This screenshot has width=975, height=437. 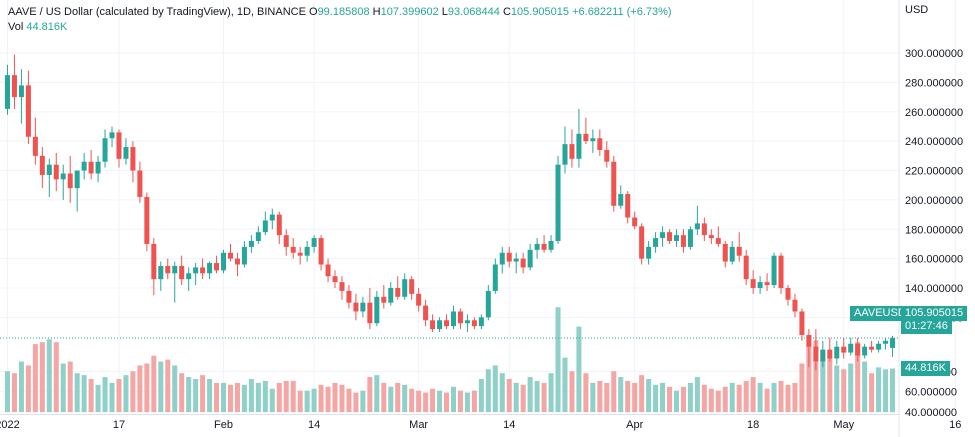 I want to click on time-tick-label: Feb, so click(x=223, y=425).